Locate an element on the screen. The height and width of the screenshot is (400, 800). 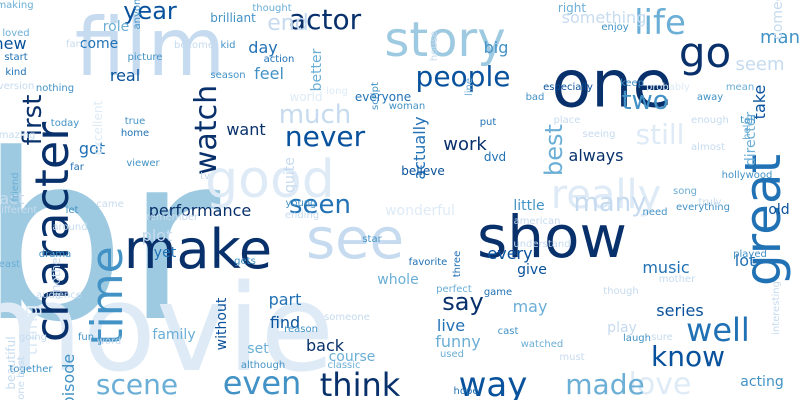
cloud-word: audience is located at coordinates (59, 295).